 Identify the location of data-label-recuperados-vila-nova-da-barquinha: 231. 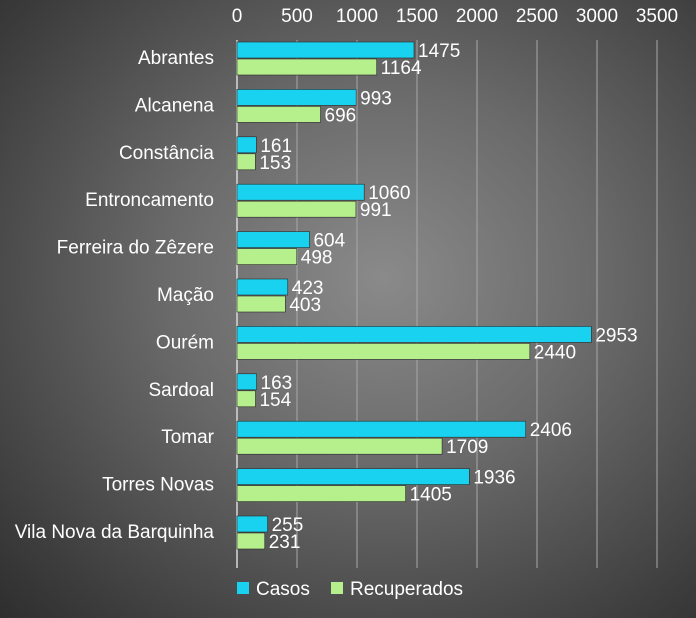
(285, 542).